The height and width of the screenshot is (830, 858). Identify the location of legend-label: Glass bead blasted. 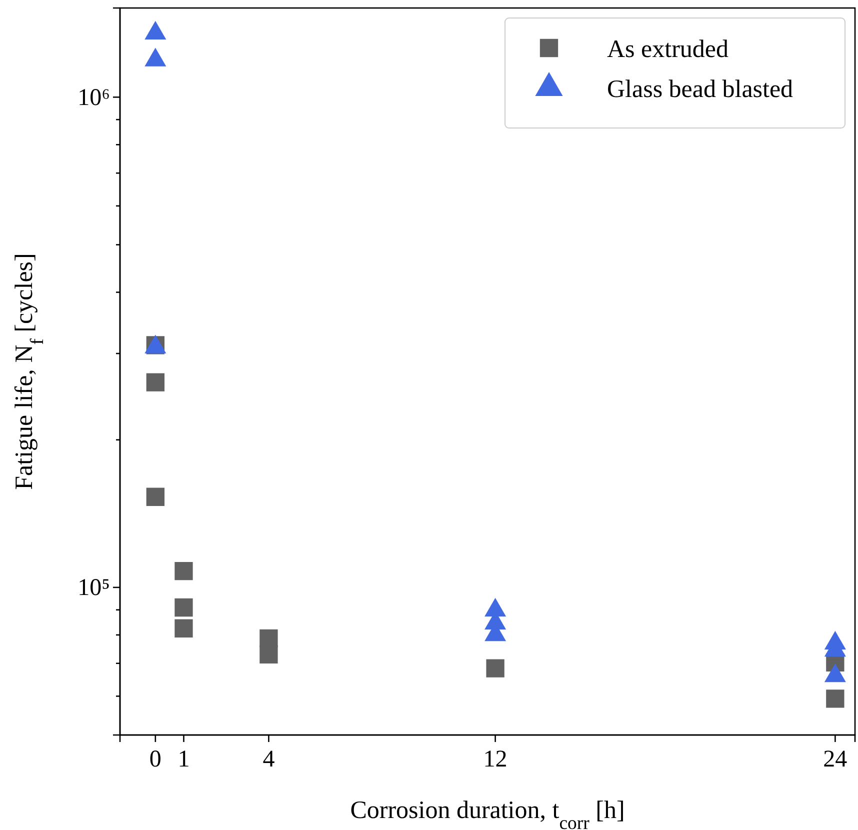
(700, 89).